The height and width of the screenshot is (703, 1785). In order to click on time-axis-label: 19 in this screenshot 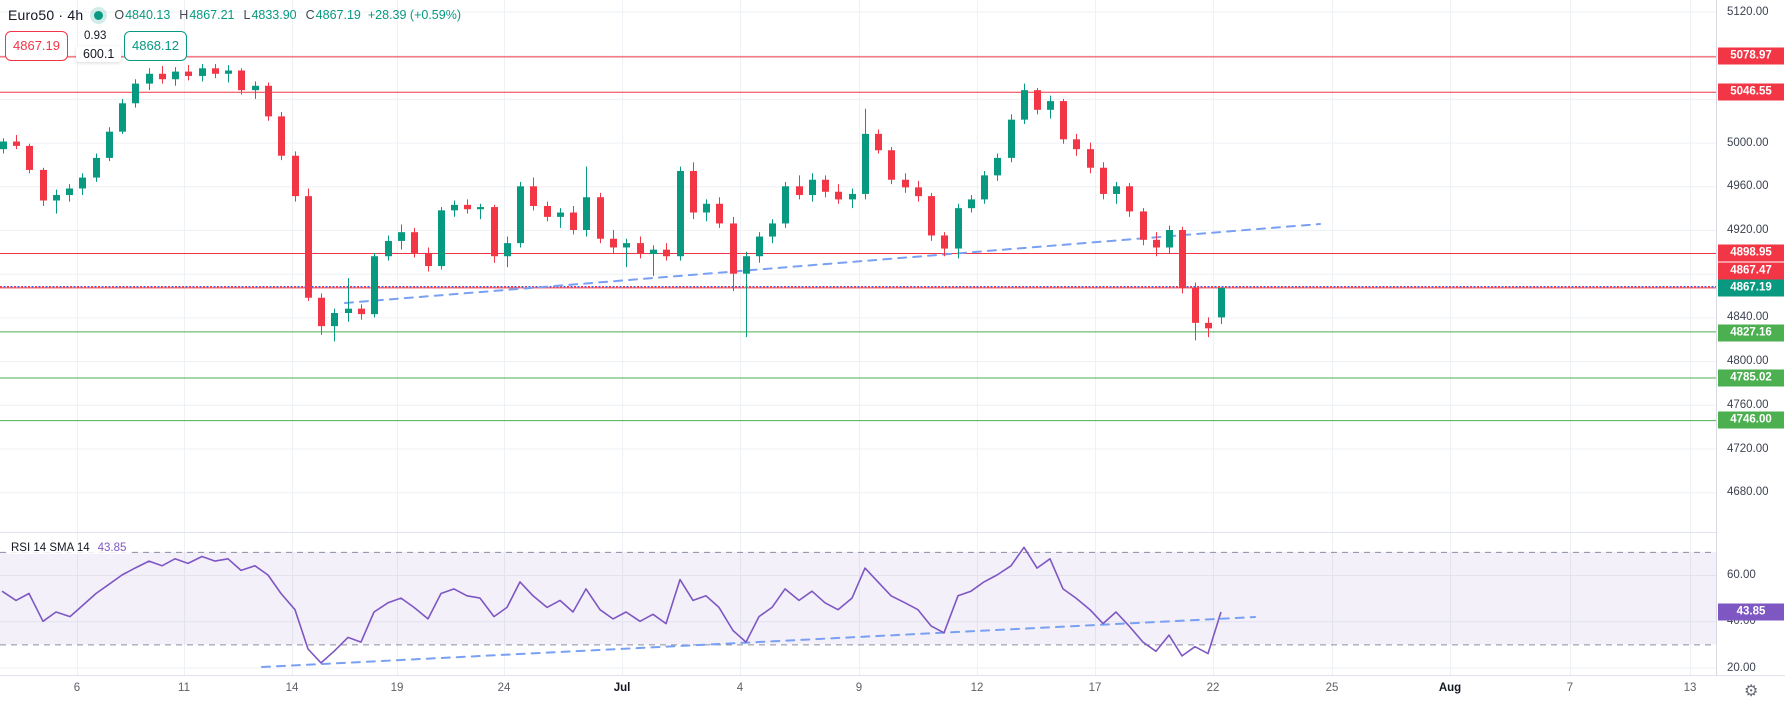, I will do `click(397, 688)`.